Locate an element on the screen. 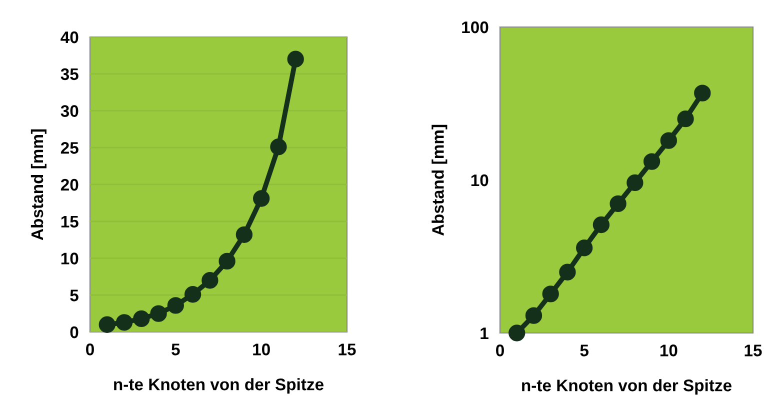  y-tick-label: 30 is located at coordinates (69, 111).